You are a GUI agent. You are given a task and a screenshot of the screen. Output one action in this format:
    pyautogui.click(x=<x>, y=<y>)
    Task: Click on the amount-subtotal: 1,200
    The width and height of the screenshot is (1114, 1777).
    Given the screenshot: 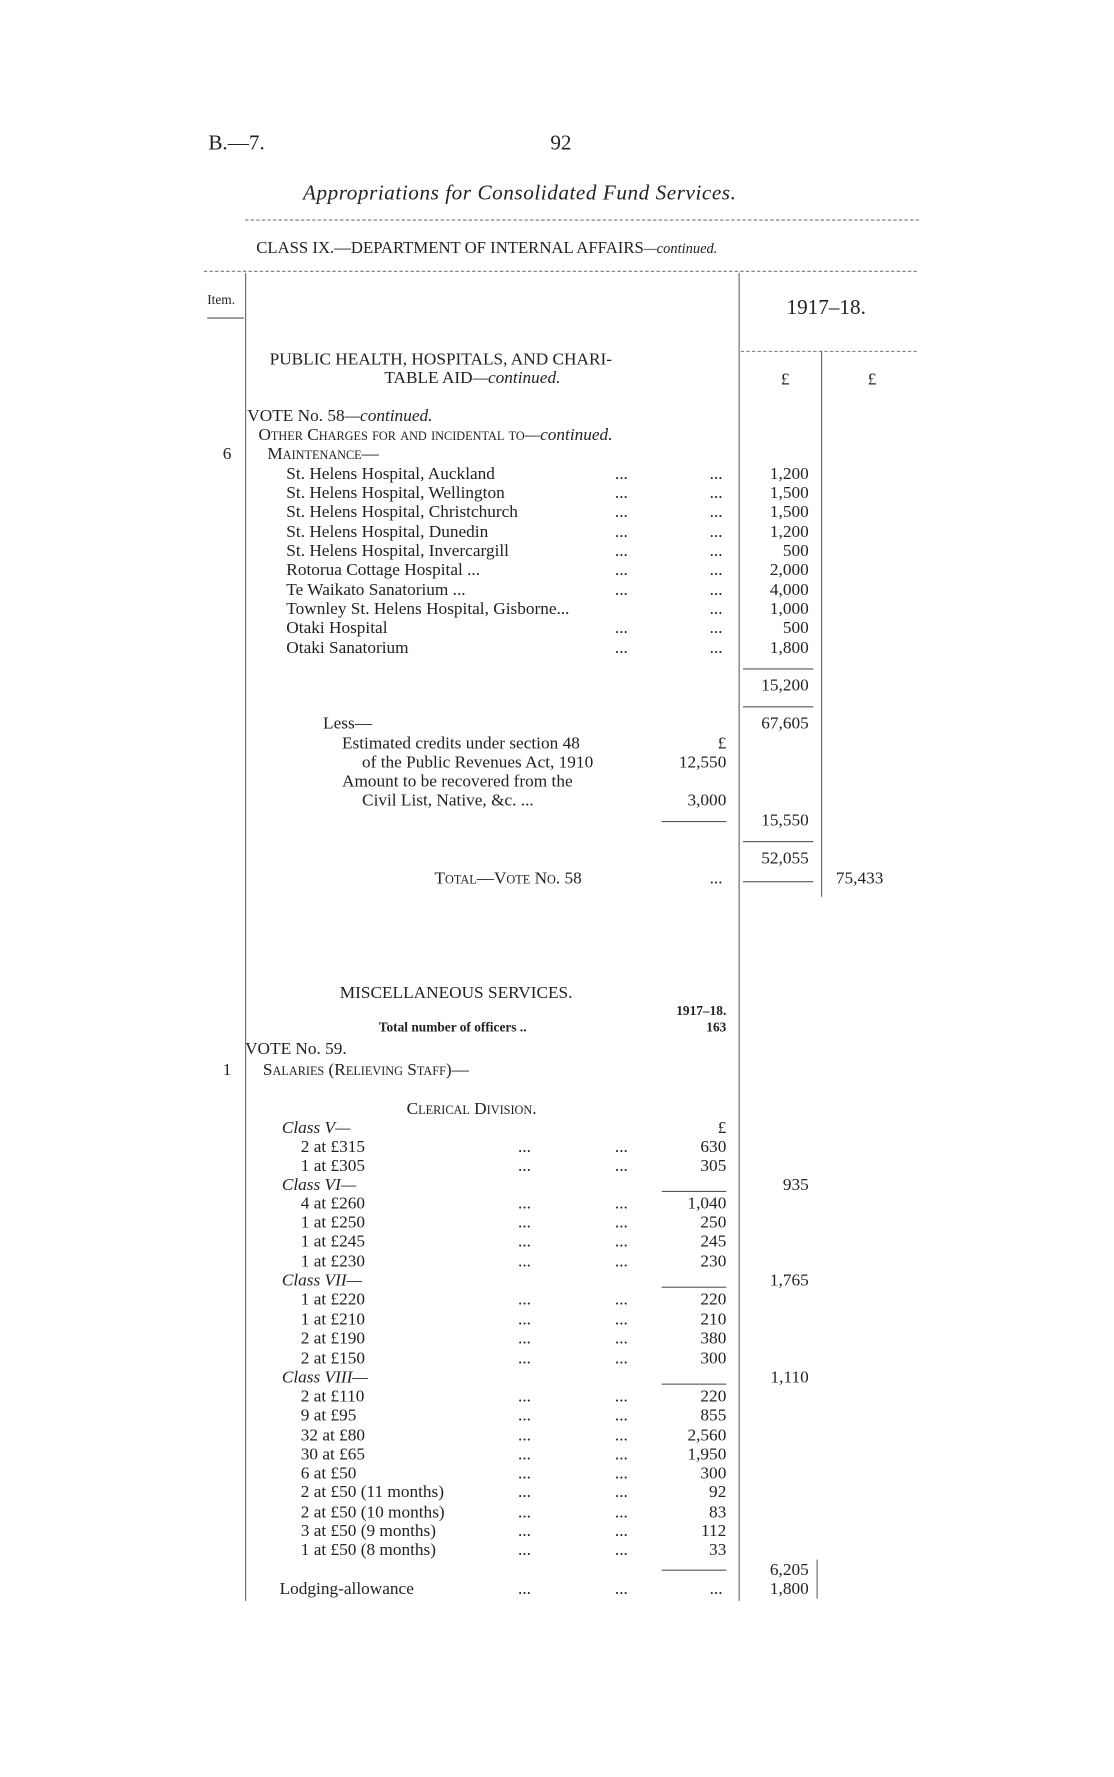 What is the action you would take?
    pyautogui.click(x=789, y=532)
    